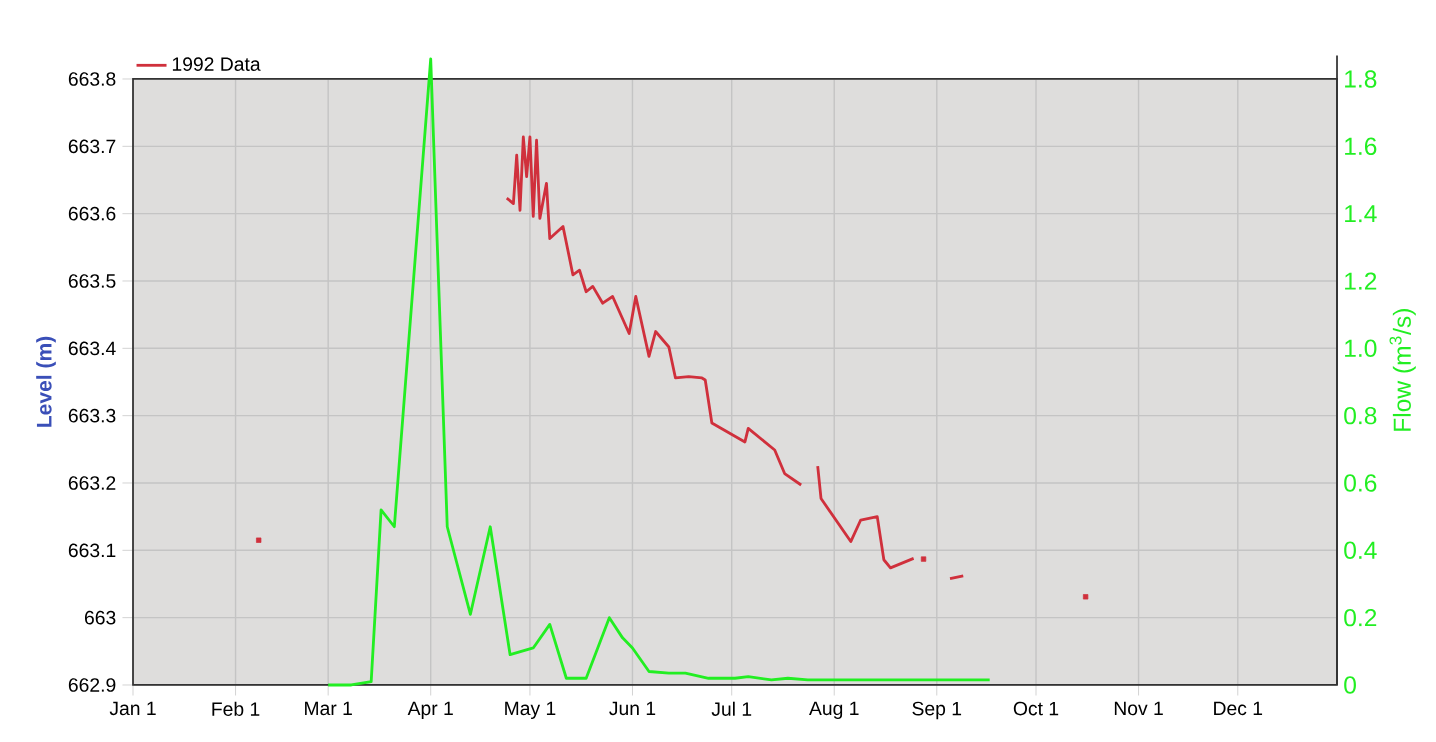  What do you see at coordinates (1361, 79) in the screenshot?
I see `y2-tick-label: 1.8` at bounding box center [1361, 79].